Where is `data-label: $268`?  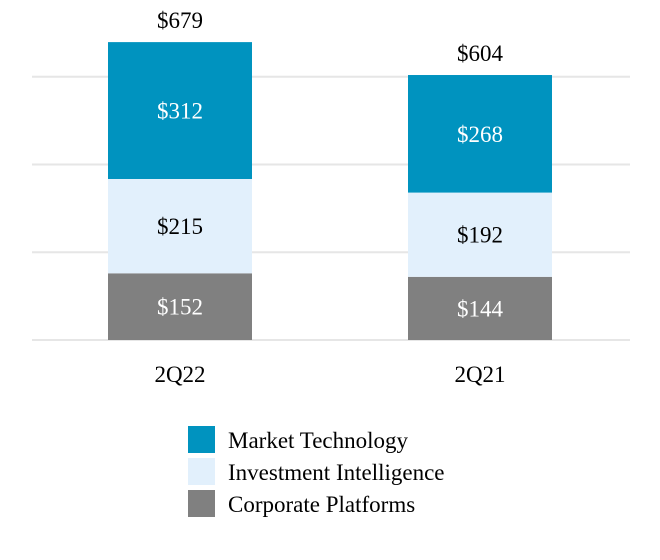
data-label: $268 is located at coordinates (480, 134).